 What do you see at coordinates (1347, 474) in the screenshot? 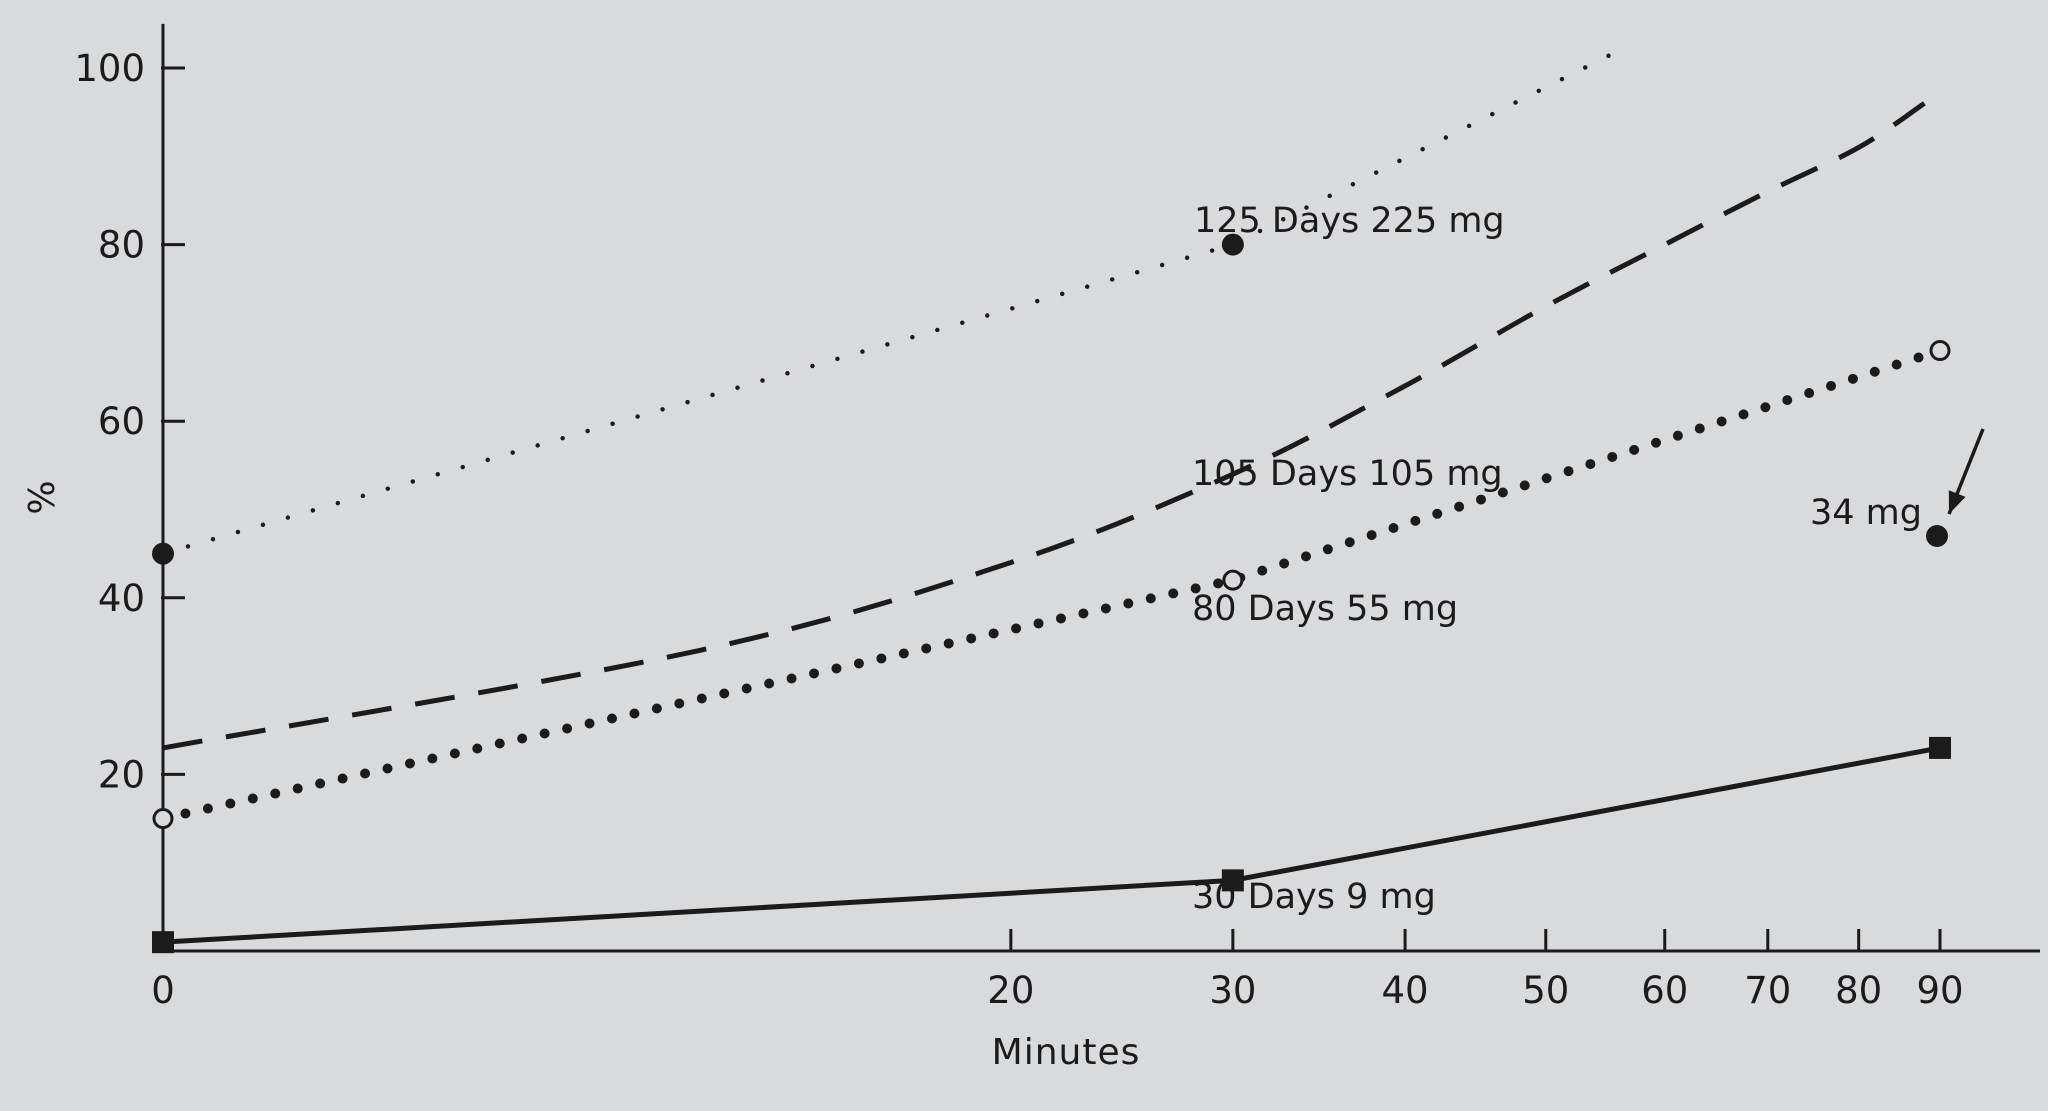
I see `series-label-105-days: 105 Days 105 mg` at bounding box center [1347, 474].